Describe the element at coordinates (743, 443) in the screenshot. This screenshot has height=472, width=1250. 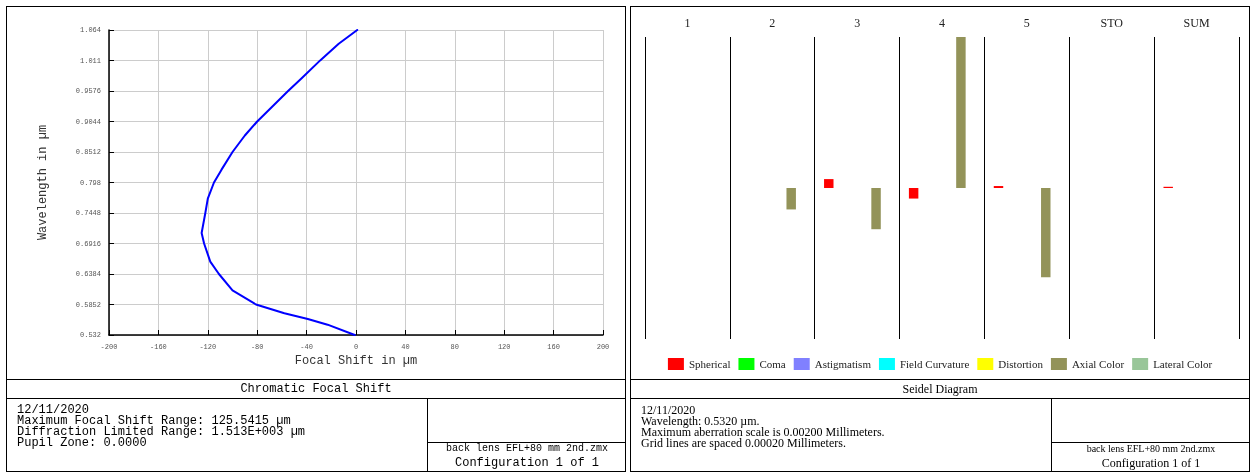
I see `text: Grid lines are spaced 0.00020 Millimeters.` at that location.